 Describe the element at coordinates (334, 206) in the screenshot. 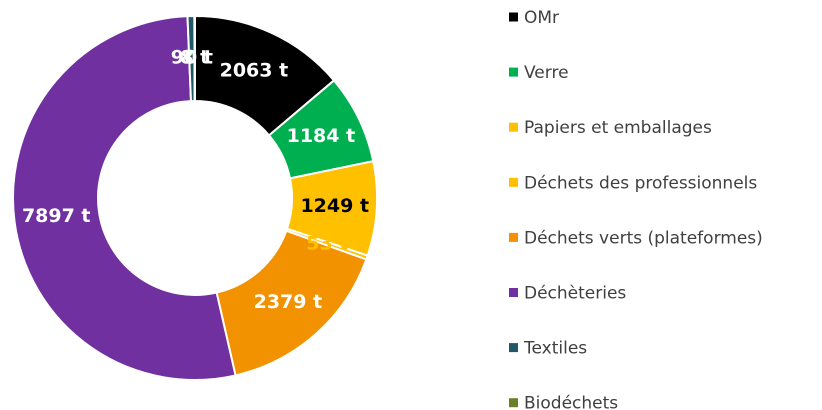

I see `data-label: 1249 t` at that location.